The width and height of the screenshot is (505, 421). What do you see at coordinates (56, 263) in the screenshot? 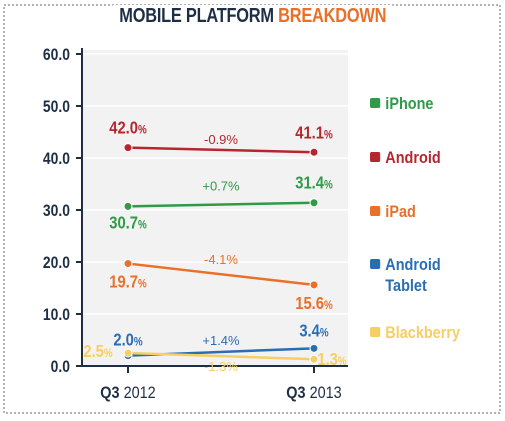
I see `y-tick-label: 20.0` at bounding box center [56, 263].